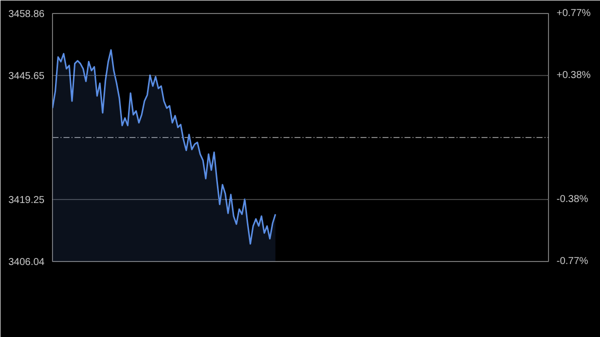 Image resolution: width=600 pixels, height=337 pixels. What do you see at coordinates (26, 262) in the screenshot?
I see `y-tick-label: 3406.04` at bounding box center [26, 262].